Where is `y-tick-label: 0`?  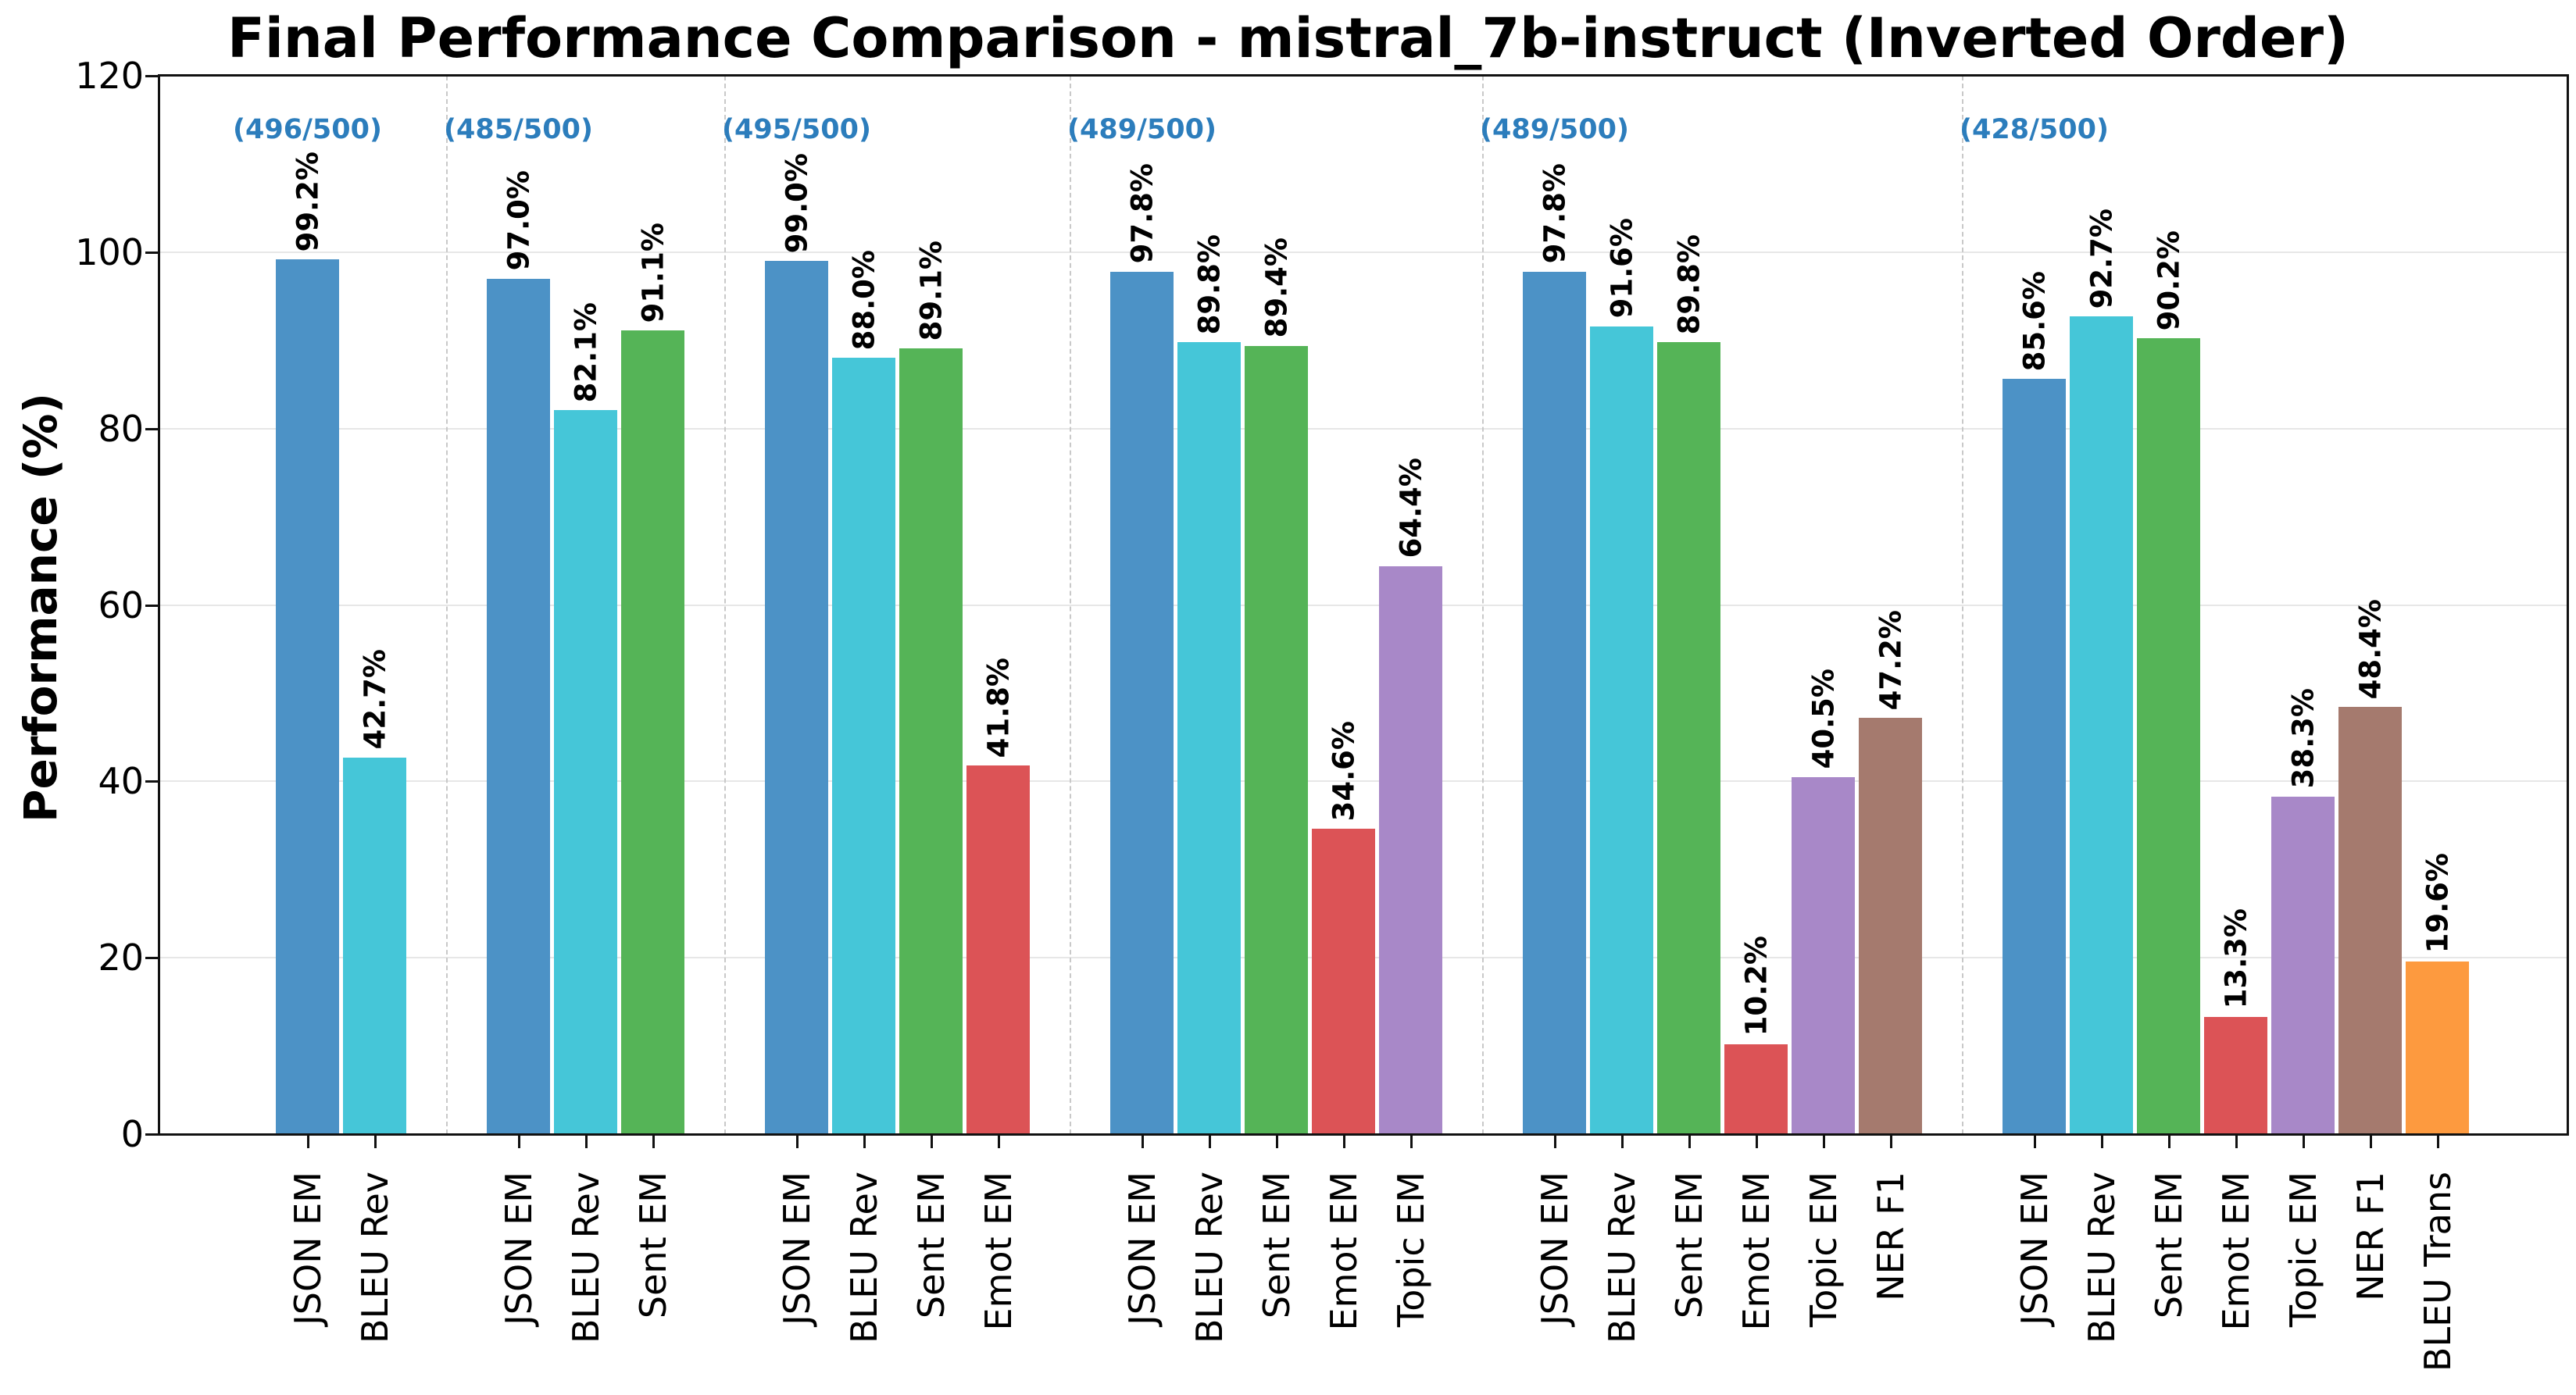 y-tick-label: 0 is located at coordinates (132, 1134).